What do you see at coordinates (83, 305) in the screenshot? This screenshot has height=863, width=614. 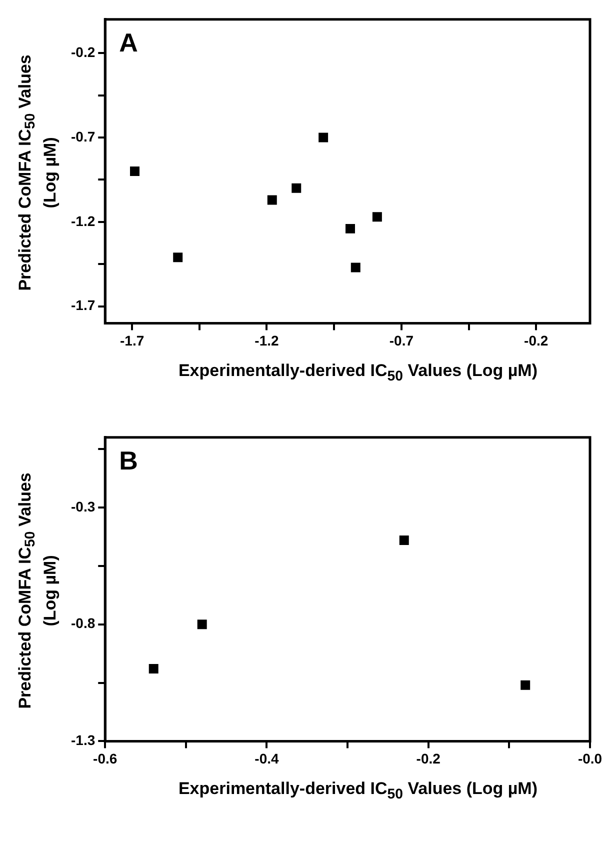 I see `y-tick-label: -1.7` at bounding box center [83, 305].